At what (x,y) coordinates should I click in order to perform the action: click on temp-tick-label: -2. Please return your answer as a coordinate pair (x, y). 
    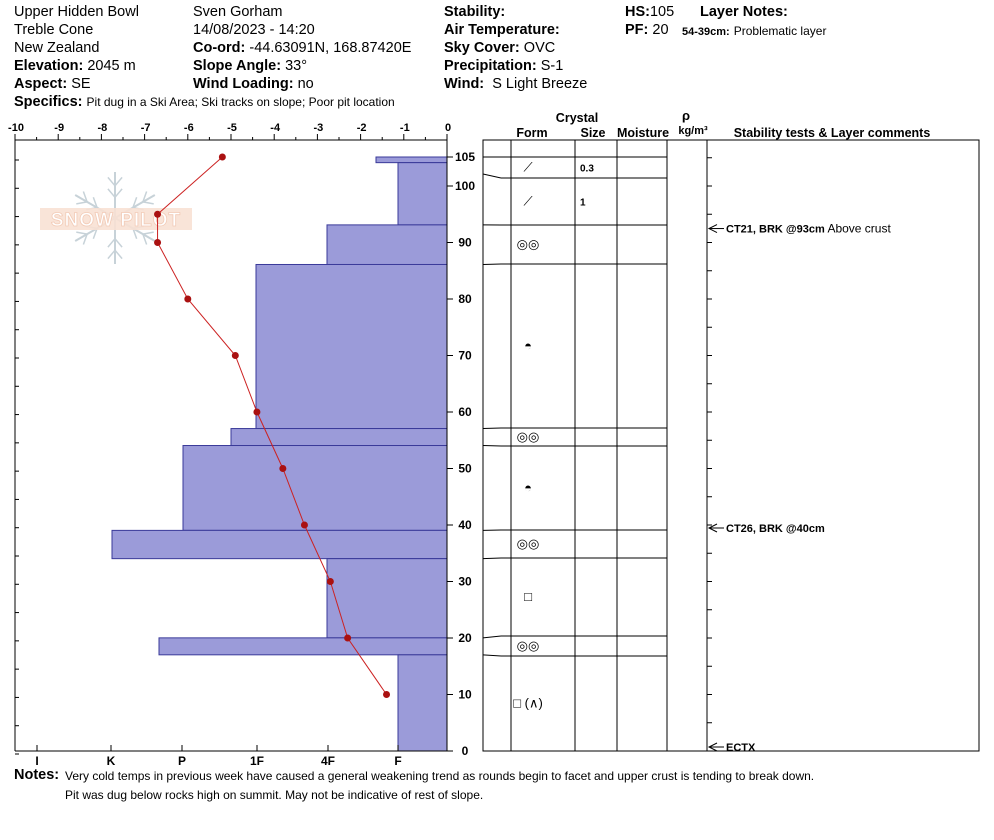
    Looking at the image, I should click on (362, 128).